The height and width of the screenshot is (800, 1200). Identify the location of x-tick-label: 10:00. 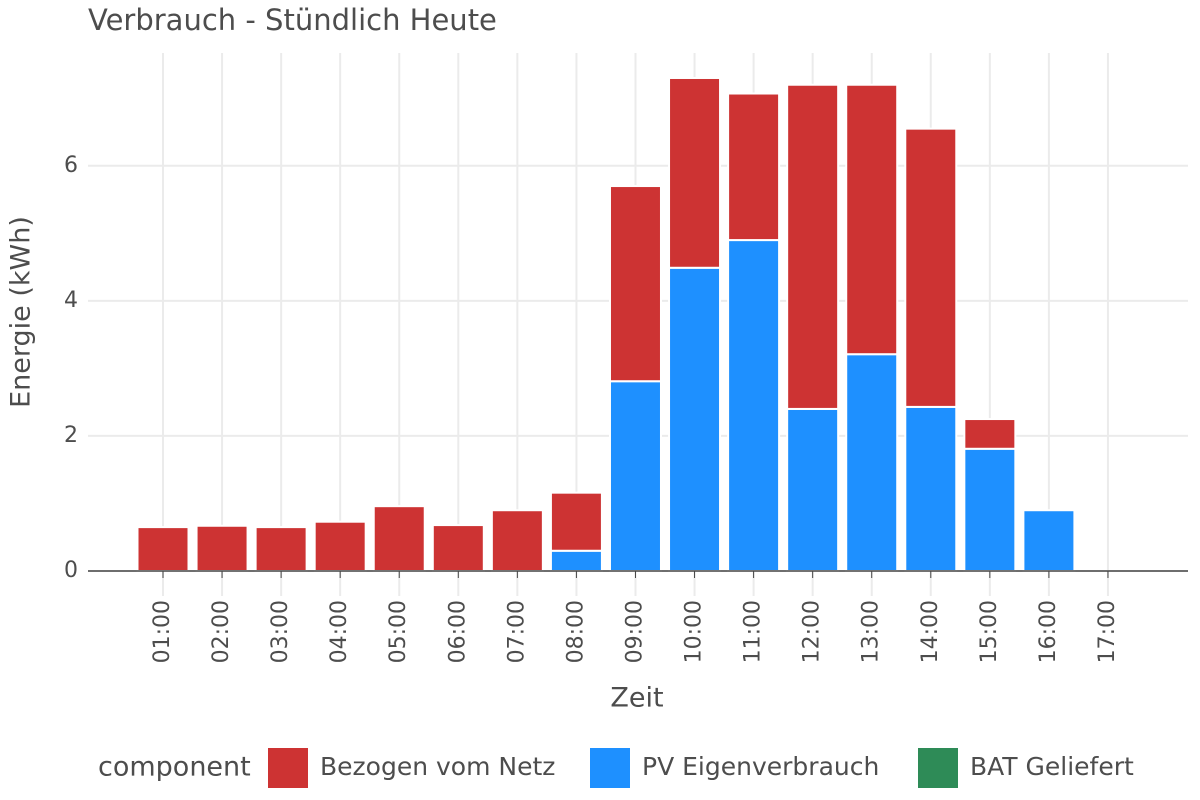
(694, 631).